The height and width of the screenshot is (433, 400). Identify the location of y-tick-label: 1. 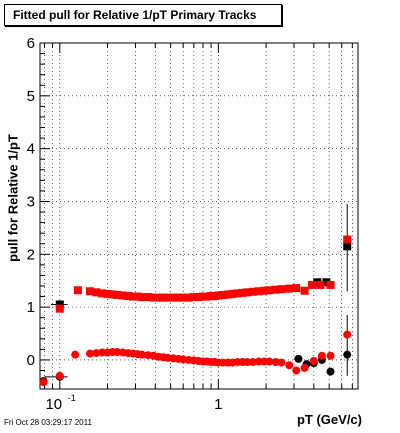
(31, 307).